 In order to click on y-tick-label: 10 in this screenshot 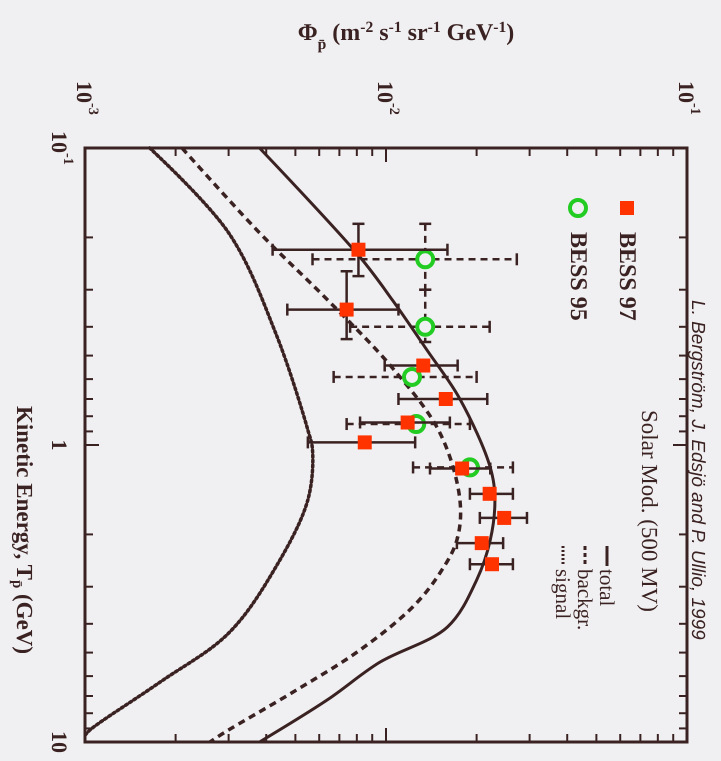, I will do `click(60, 742)`.